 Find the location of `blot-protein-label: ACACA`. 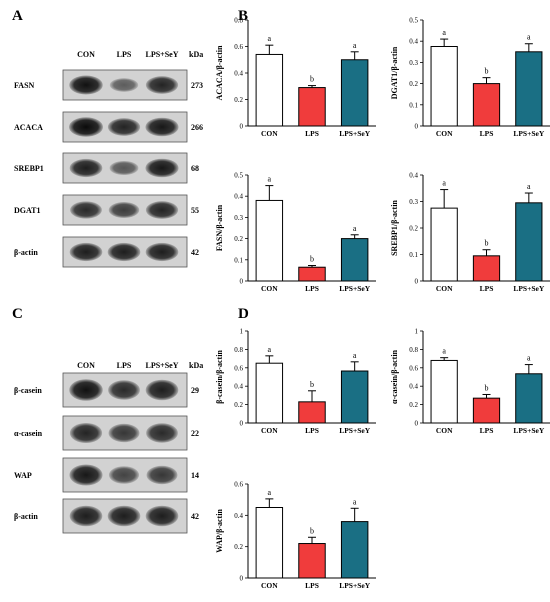

blot-protein-label: ACACA is located at coordinates (28, 127).